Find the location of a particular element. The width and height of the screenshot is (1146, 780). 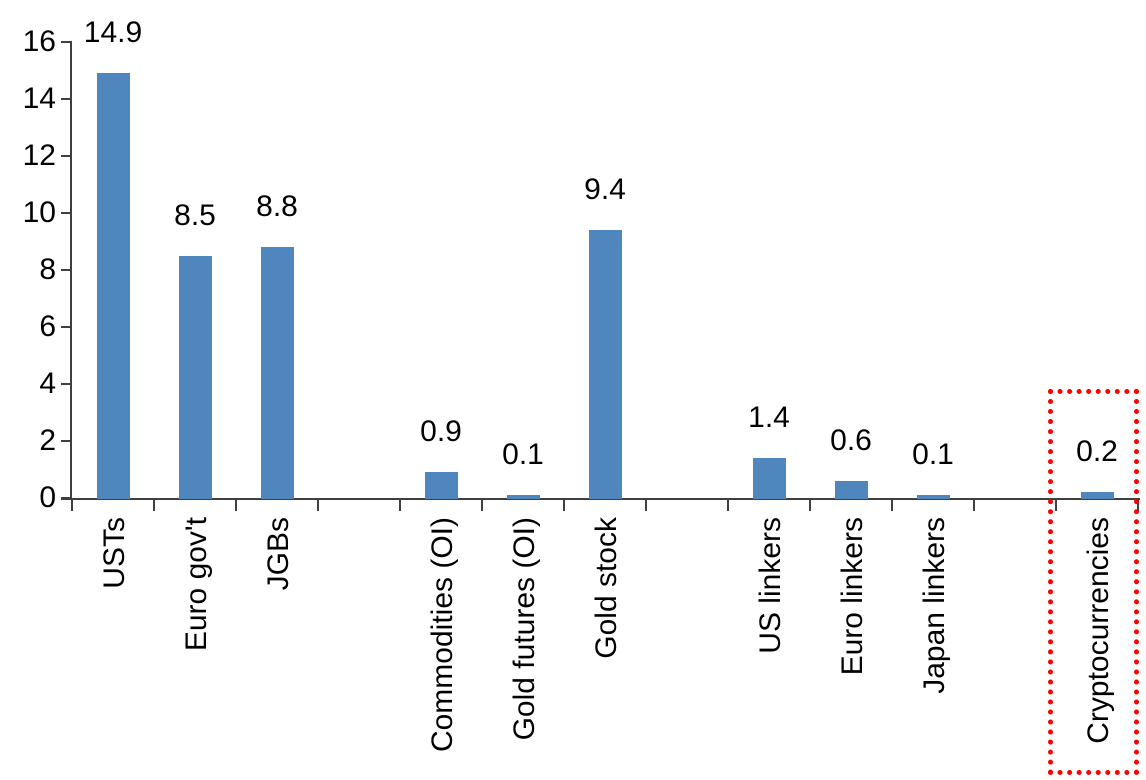

category-label-commodities-oi: Commodities (OI) is located at coordinates (442, 635).